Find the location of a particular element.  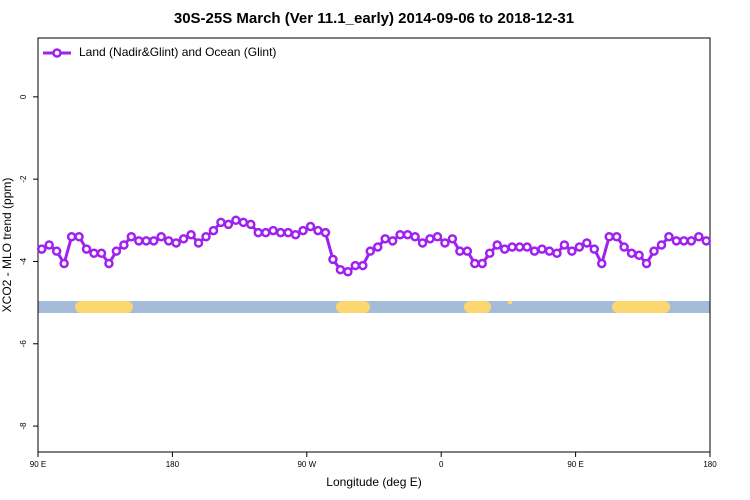

y-tick-label: -2 is located at coordinates (23, 179).